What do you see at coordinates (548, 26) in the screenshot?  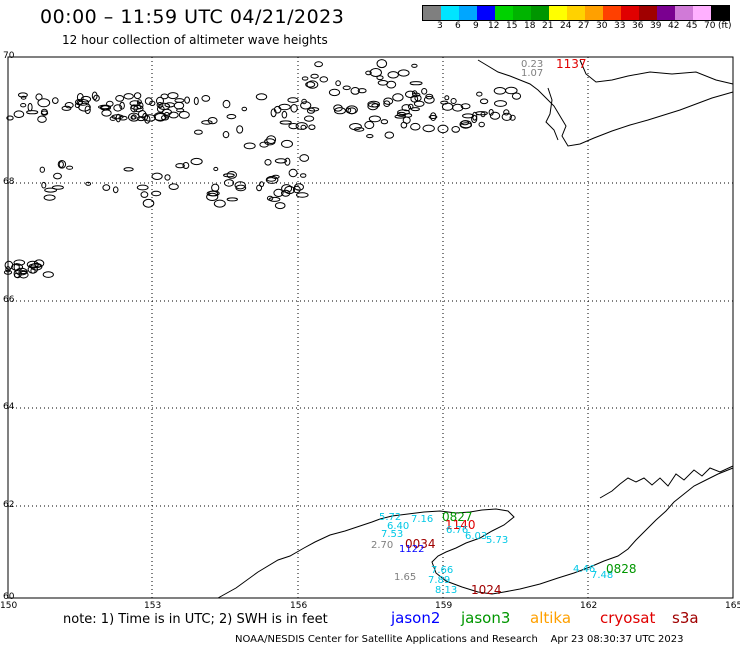 I see `color-scale-label: 21` at bounding box center [548, 26].